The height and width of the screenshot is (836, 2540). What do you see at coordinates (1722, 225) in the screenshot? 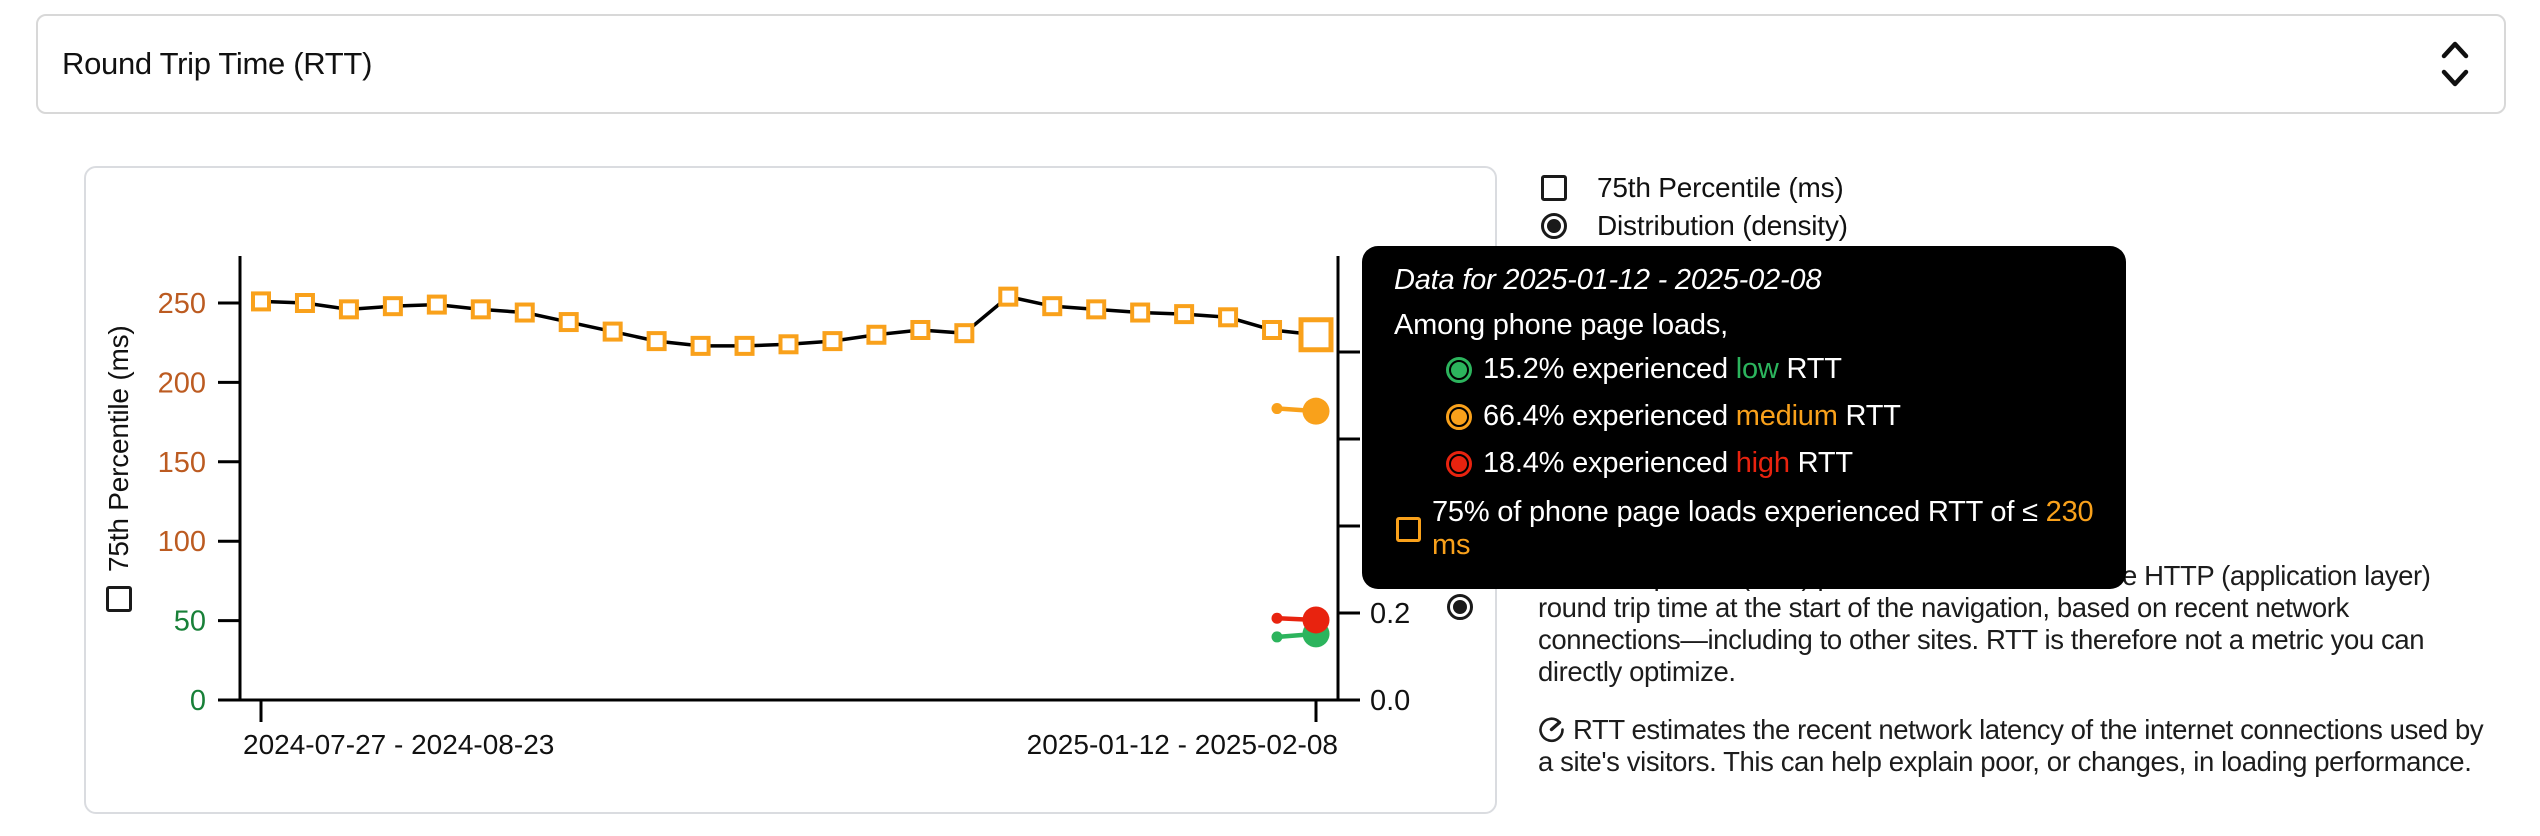
I see `distribution-label: Distribution (density)` at bounding box center [1722, 225].